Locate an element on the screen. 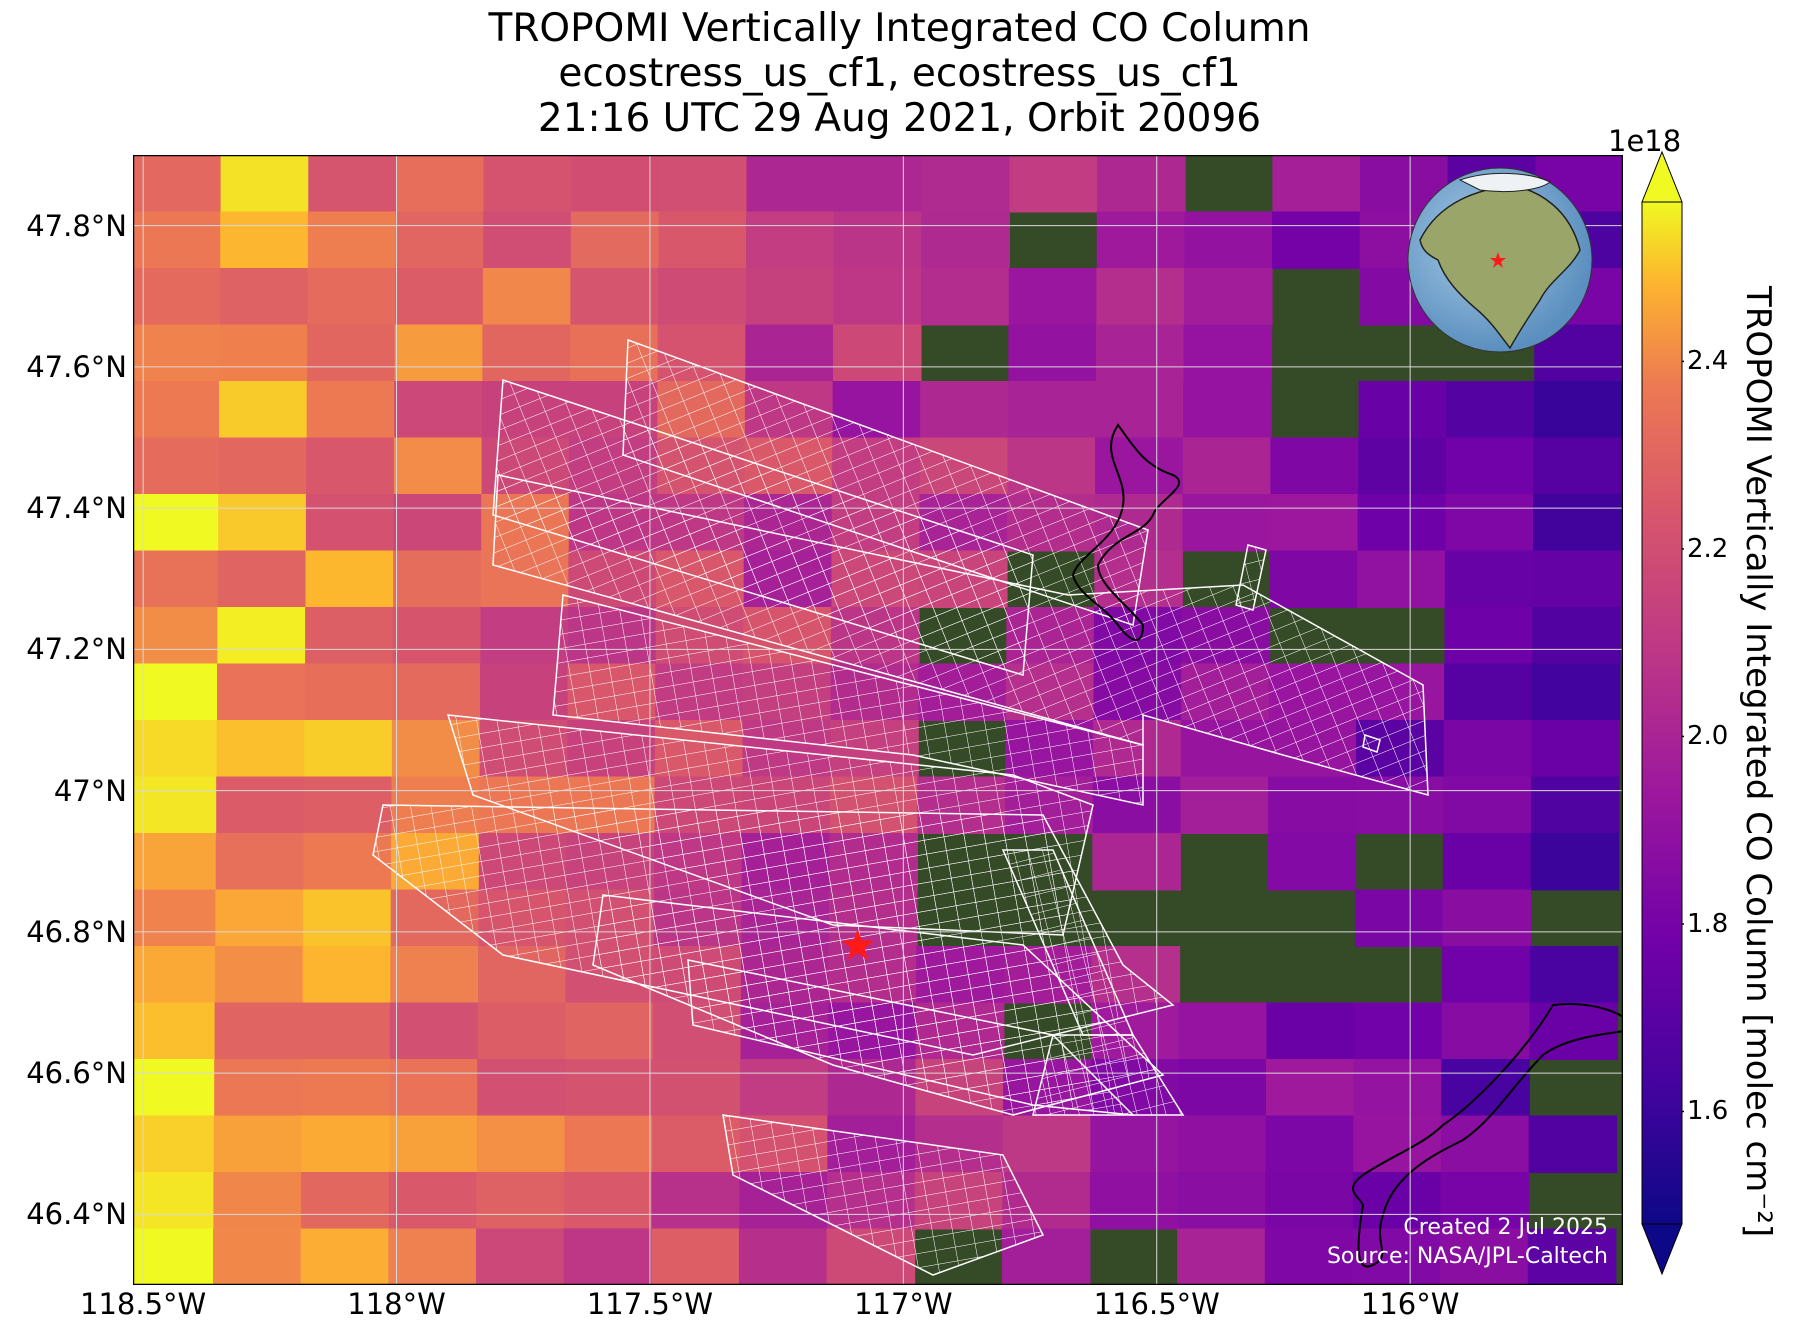 This screenshot has width=1799, height=1330. colorbar-exponent: 1e18 is located at coordinates (1645, 141).